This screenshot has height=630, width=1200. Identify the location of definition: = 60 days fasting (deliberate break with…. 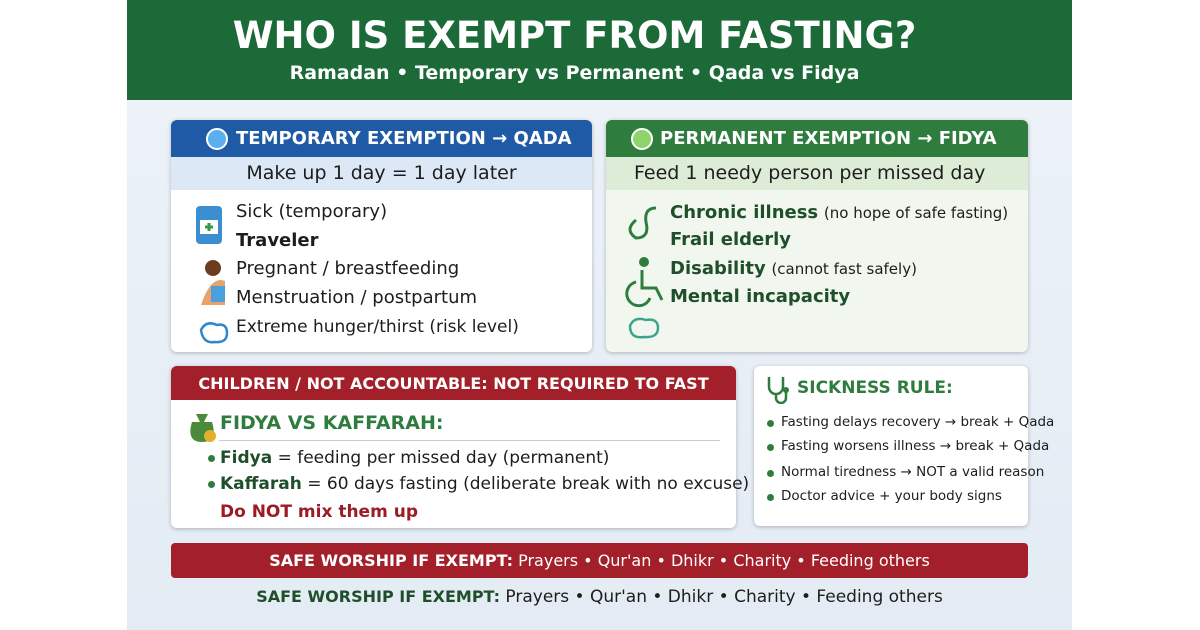
(528, 484).